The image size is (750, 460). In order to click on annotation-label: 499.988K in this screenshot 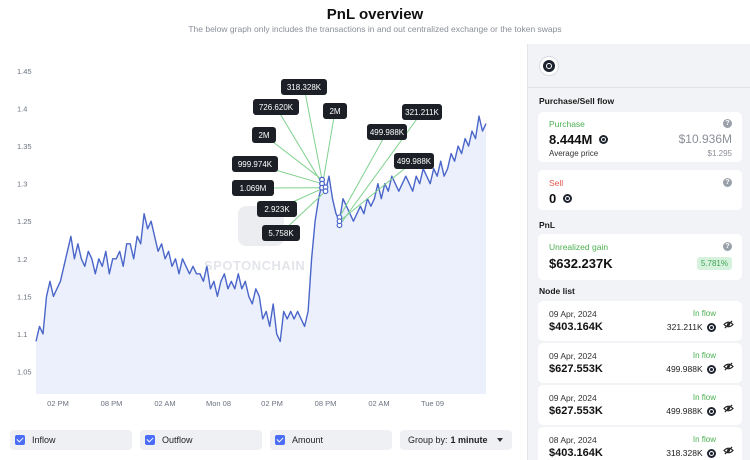, I will do `click(414, 161)`.